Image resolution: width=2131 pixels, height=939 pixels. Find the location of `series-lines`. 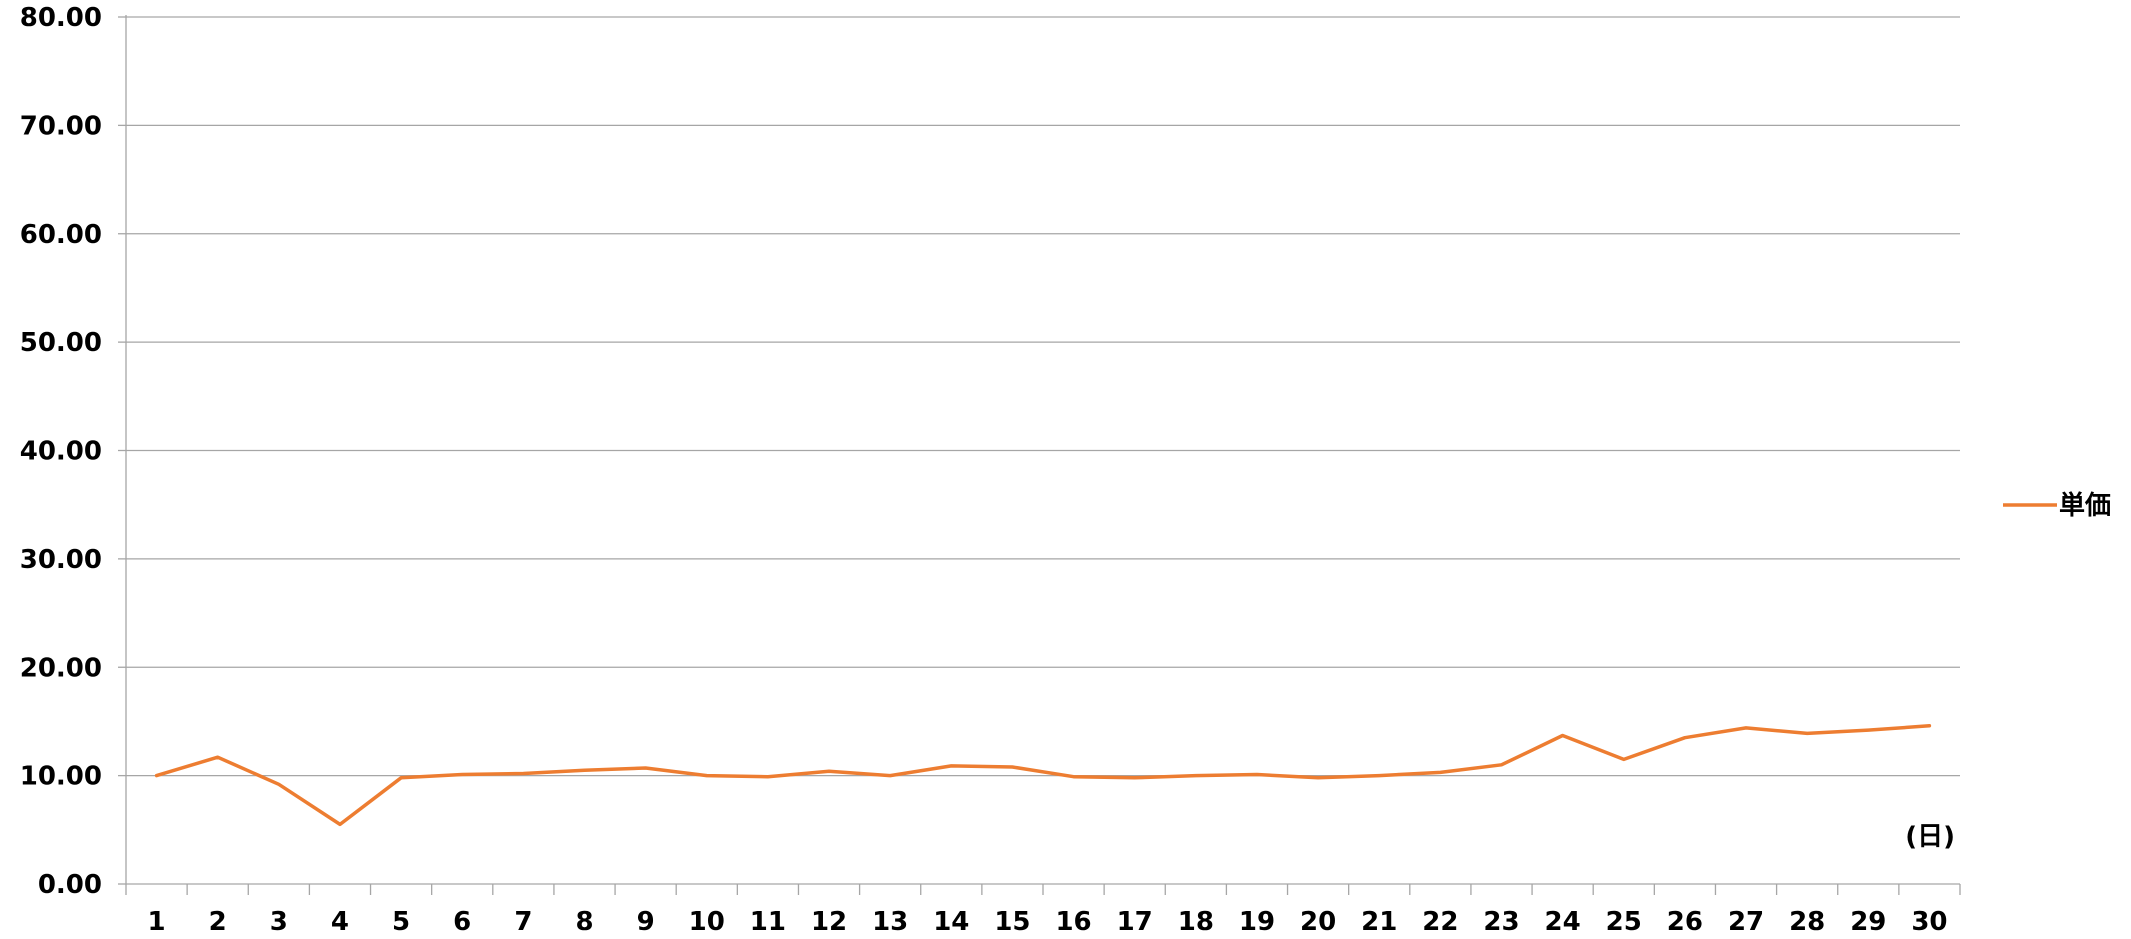

series-lines is located at coordinates (1043, 775).